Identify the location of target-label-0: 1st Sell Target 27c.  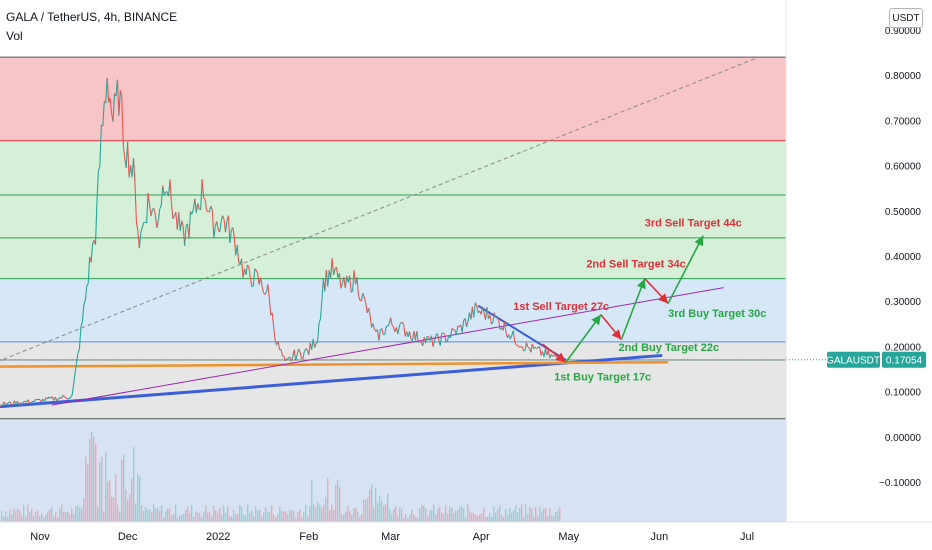
(561, 307).